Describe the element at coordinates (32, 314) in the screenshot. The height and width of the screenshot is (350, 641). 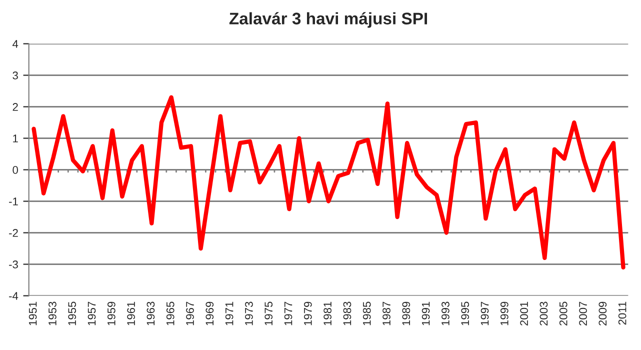
I see `x-tick-label: 1951` at that location.